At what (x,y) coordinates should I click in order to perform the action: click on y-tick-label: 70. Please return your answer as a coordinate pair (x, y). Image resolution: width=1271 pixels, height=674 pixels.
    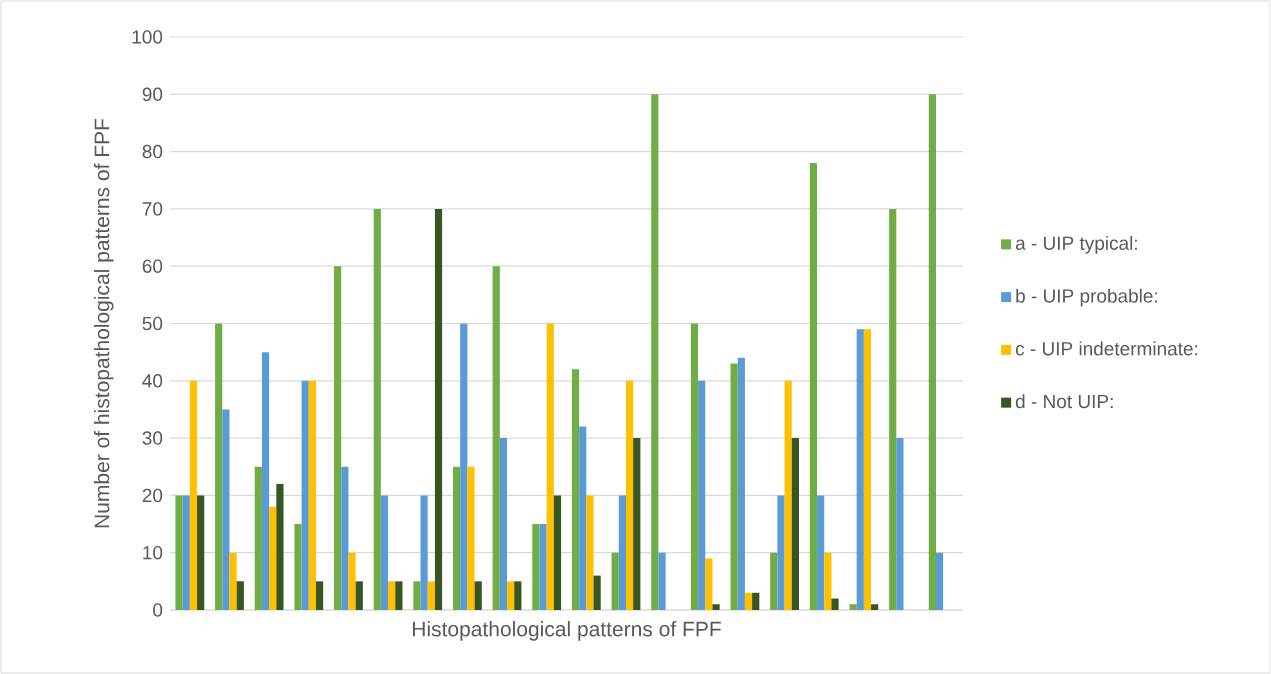
    Looking at the image, I should click on (152, 209).